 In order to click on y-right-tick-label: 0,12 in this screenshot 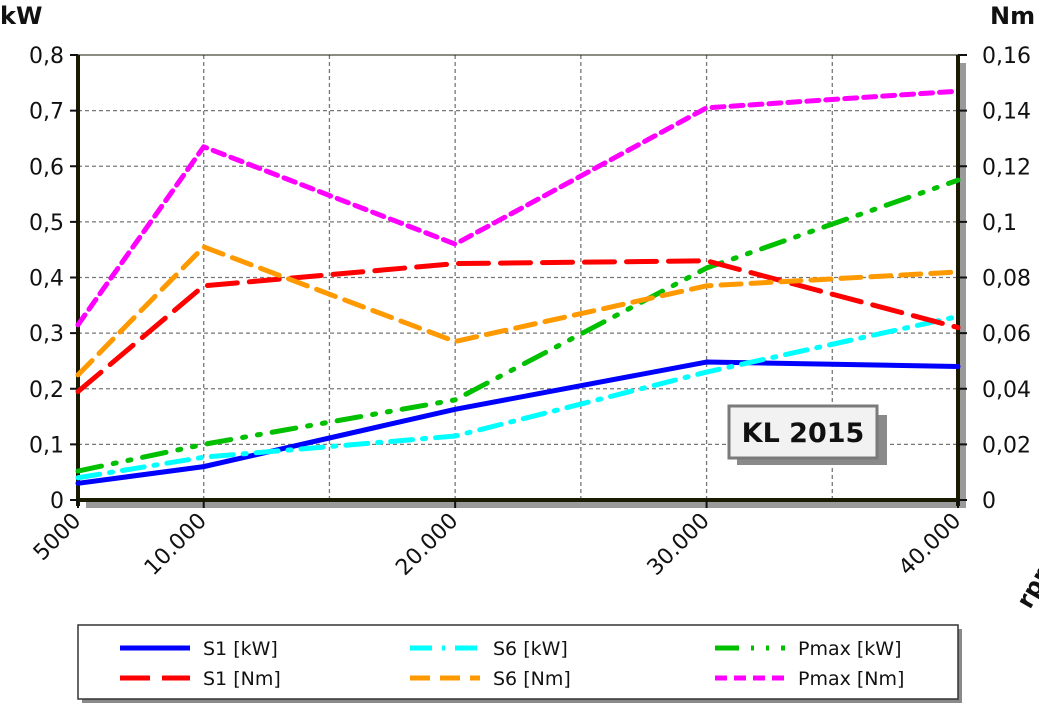, I will do `click(1006, 167)`.